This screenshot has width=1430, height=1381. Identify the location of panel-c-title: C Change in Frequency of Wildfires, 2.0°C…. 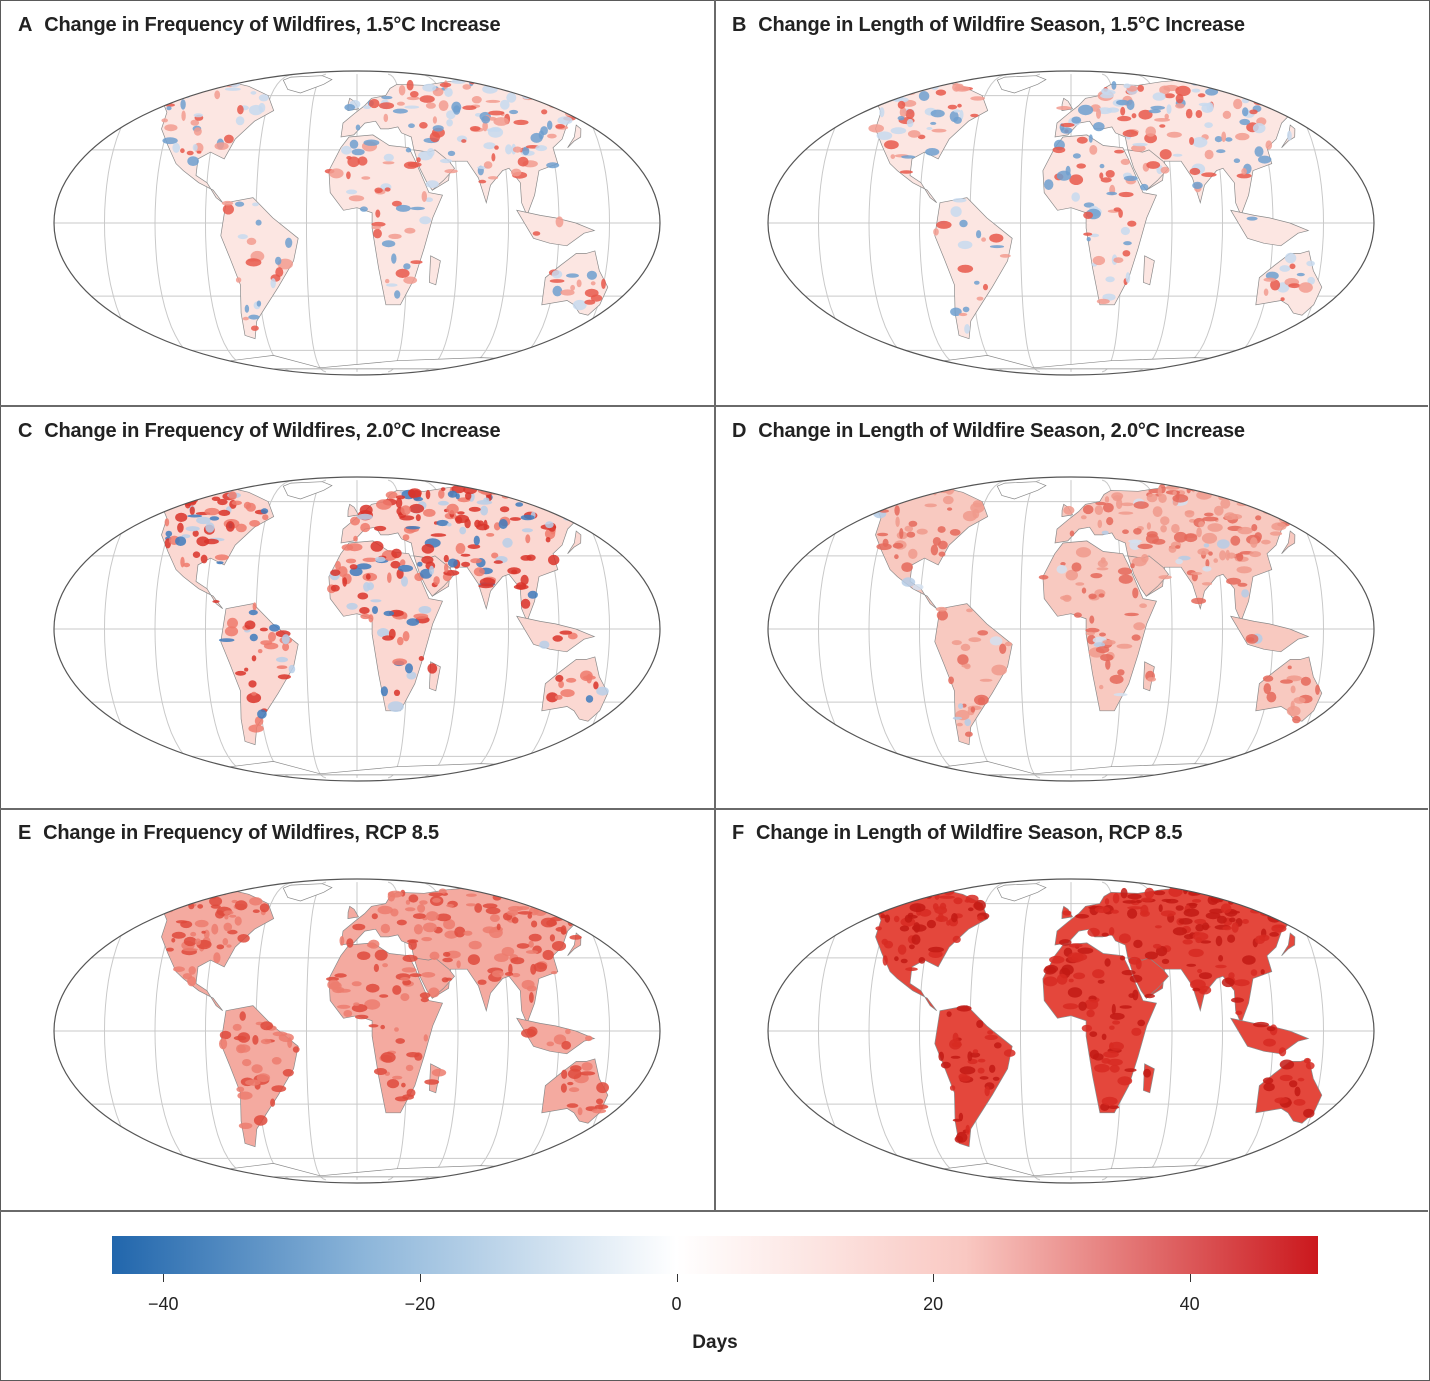
(259, 431).